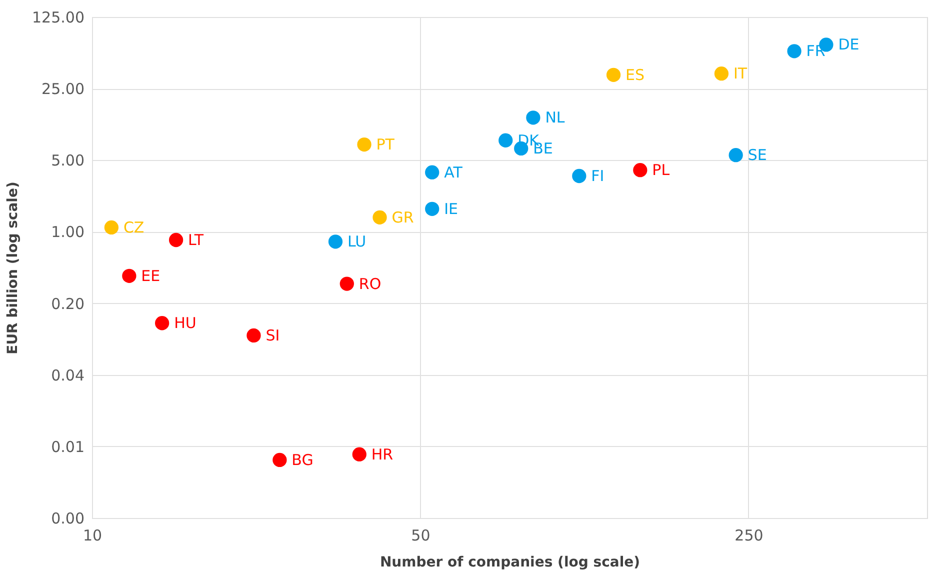 Image resolution: width=932 pixels, height=574 pixels. What do you see at coordinates (403, 217) in the screenshot?
I see `annotation: GR` at bounding box center [403, 217].